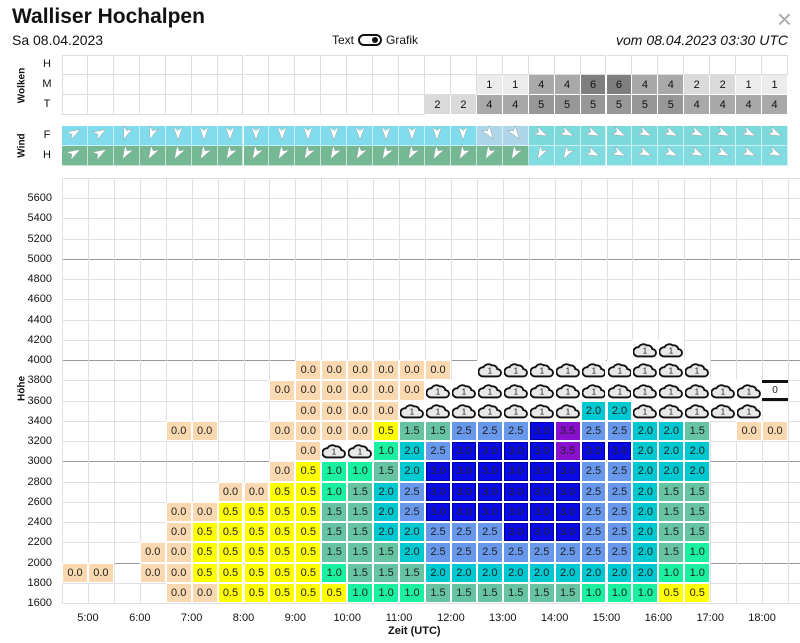 The width and height of the screenshot is (800, 643). What do you see at coordinates (39, 299) in the screenshot?
I see `altitude-tick-label: 4600` at bounding box center [39, 299].